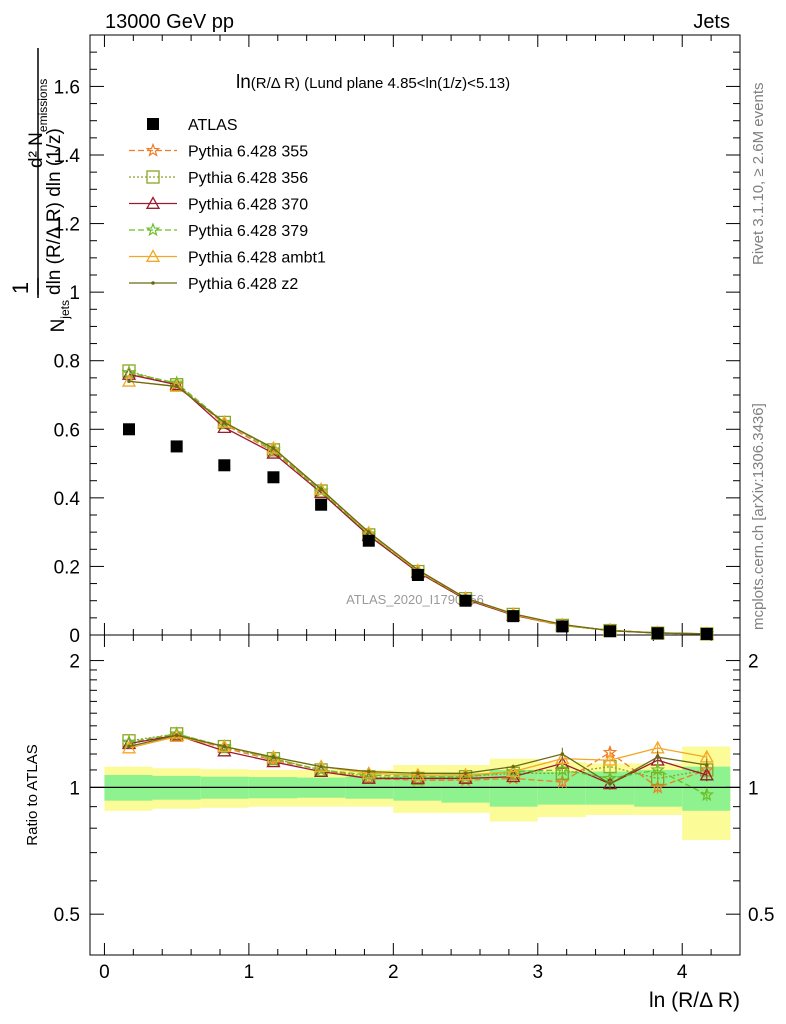  What do you see at coordinates (74, 788) in the screenshot?
I see `ratio-tick-label: 1` at bounding box center [74, 788].